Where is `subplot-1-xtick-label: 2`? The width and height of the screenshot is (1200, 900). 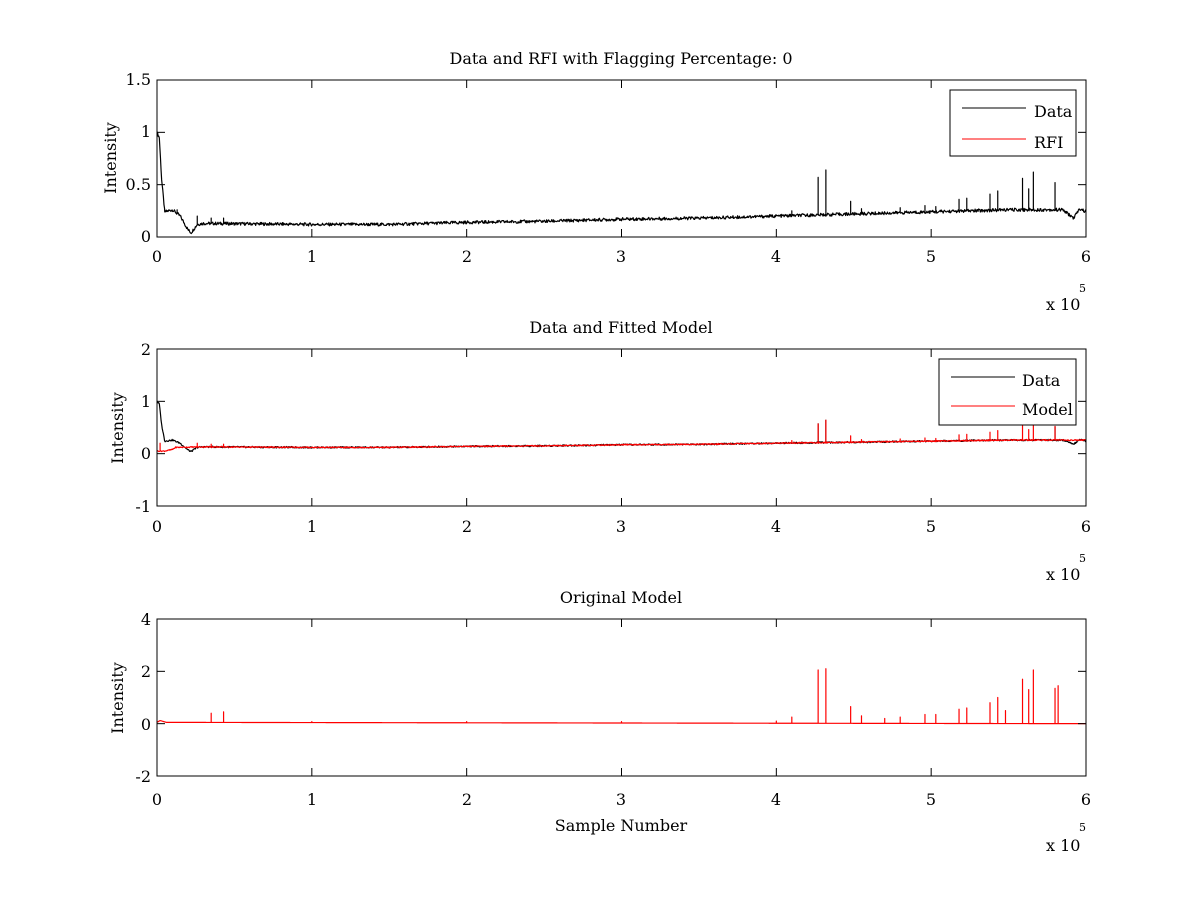
subplot-1-xtick-label: 2 is located at coordinates (467, 256).